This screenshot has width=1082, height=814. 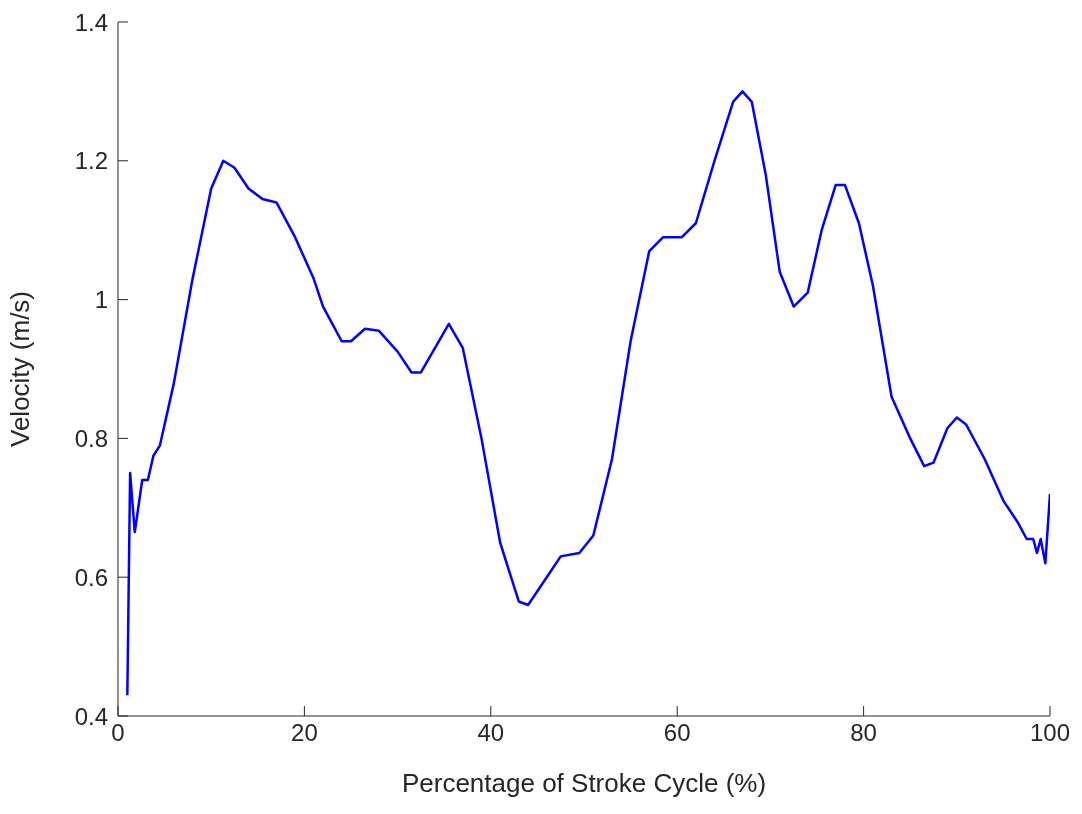 What do you see at coordinates (91, 161) in the screenshot?
I see `y-tick-label: 1.2` at bounding box center [91, 161].